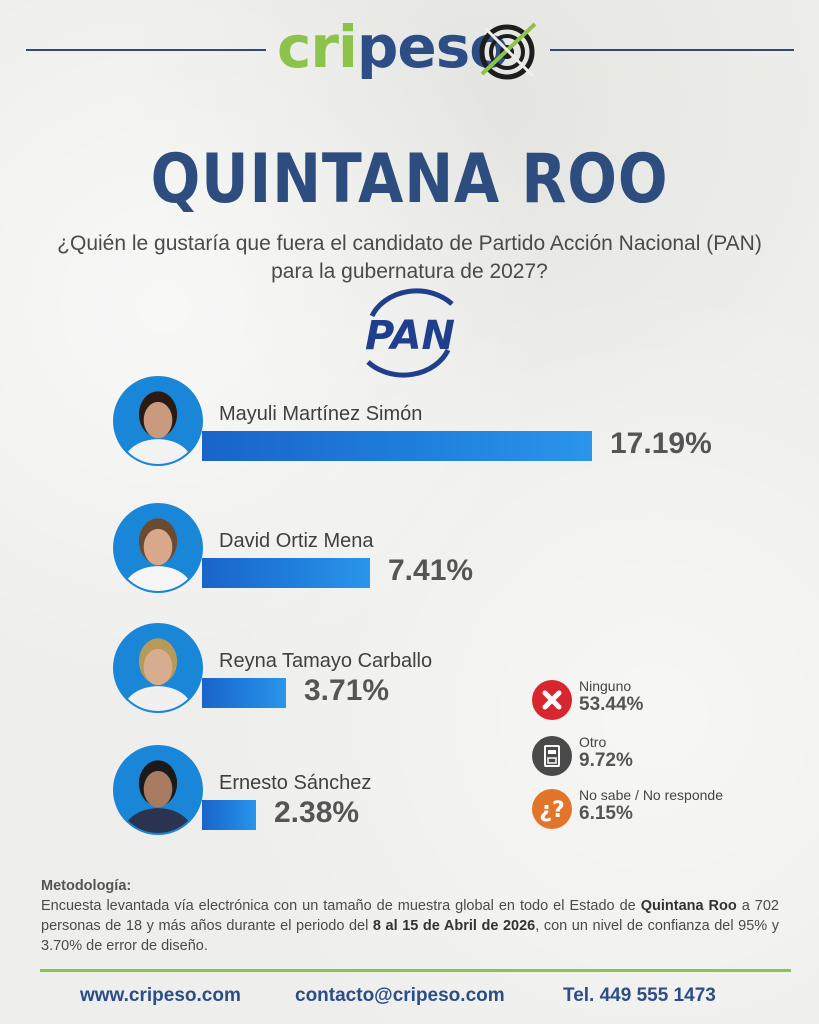  Describe the element at coordinates (409, 179) in the screenshot. I see `page-title: QUINTANA ROO` at that location.